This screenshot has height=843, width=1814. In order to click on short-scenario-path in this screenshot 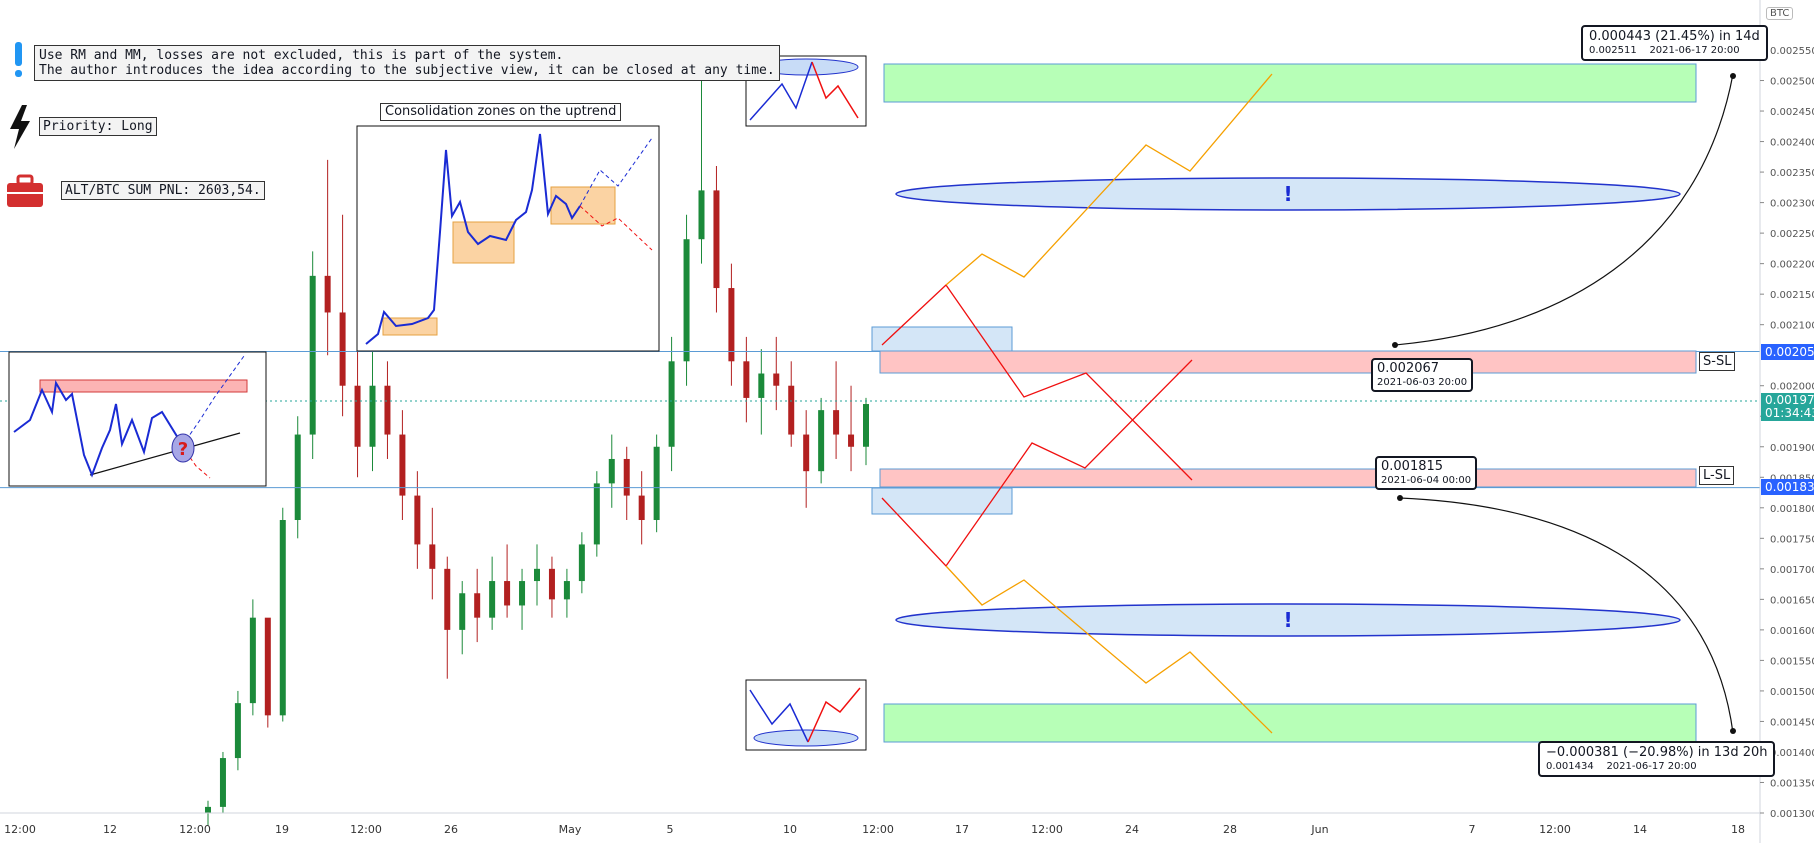, I will do `click(1037, 382)`.